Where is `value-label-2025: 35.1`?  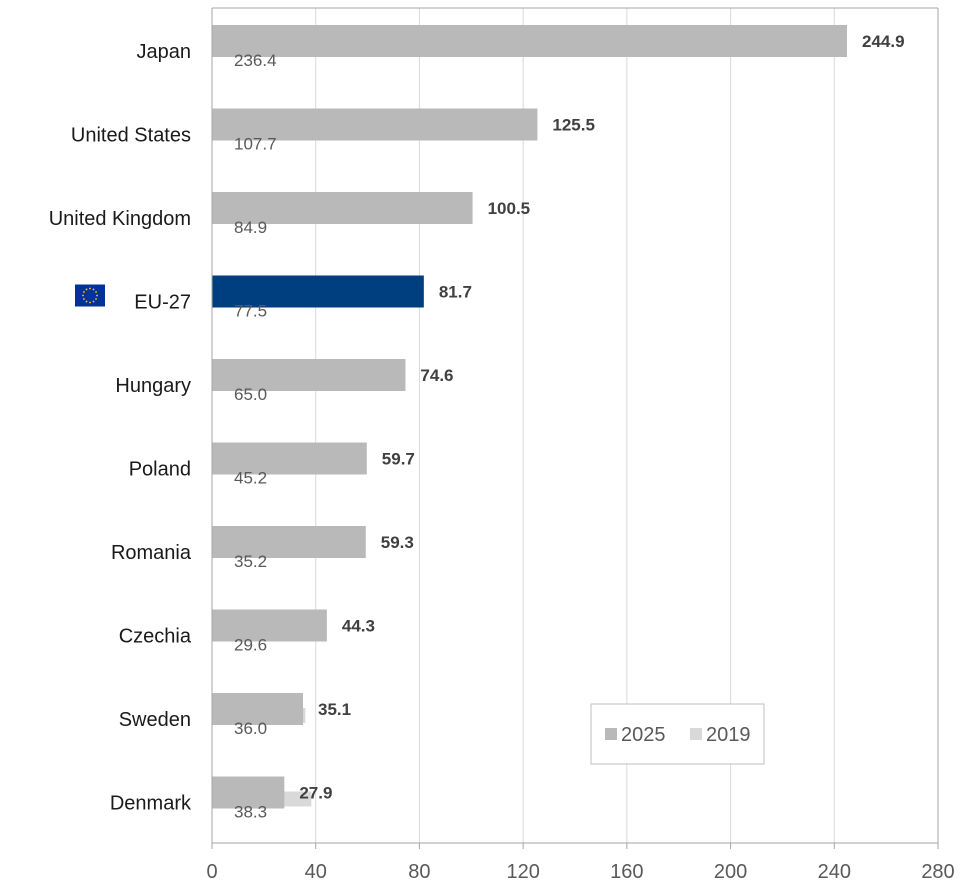 value-label-2025: 35.1 is located at coordinates (334, 709).